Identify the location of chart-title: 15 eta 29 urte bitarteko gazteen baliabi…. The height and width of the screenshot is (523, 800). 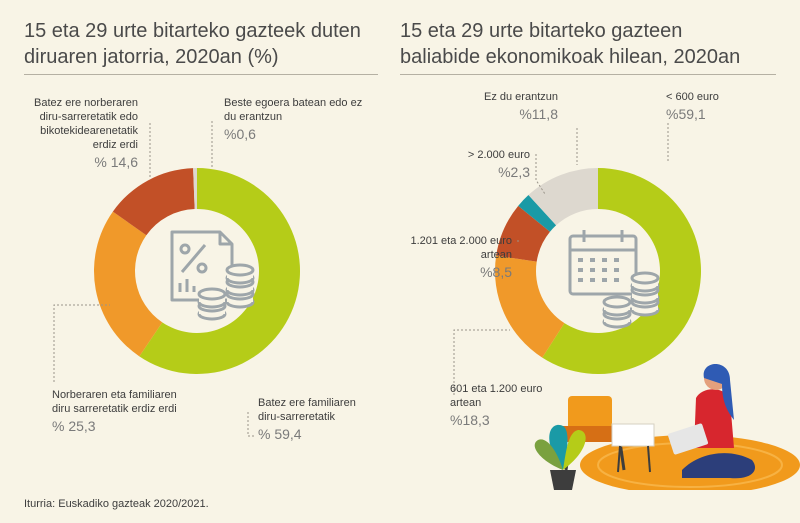
(570, 44).